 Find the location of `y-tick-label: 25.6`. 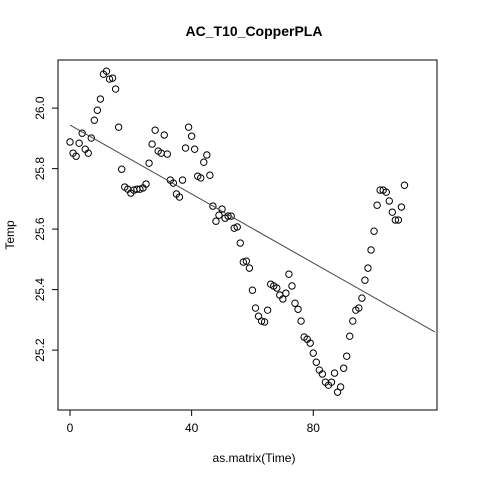

y-tick-label: 25.6 is located at coordinates (40, 229).